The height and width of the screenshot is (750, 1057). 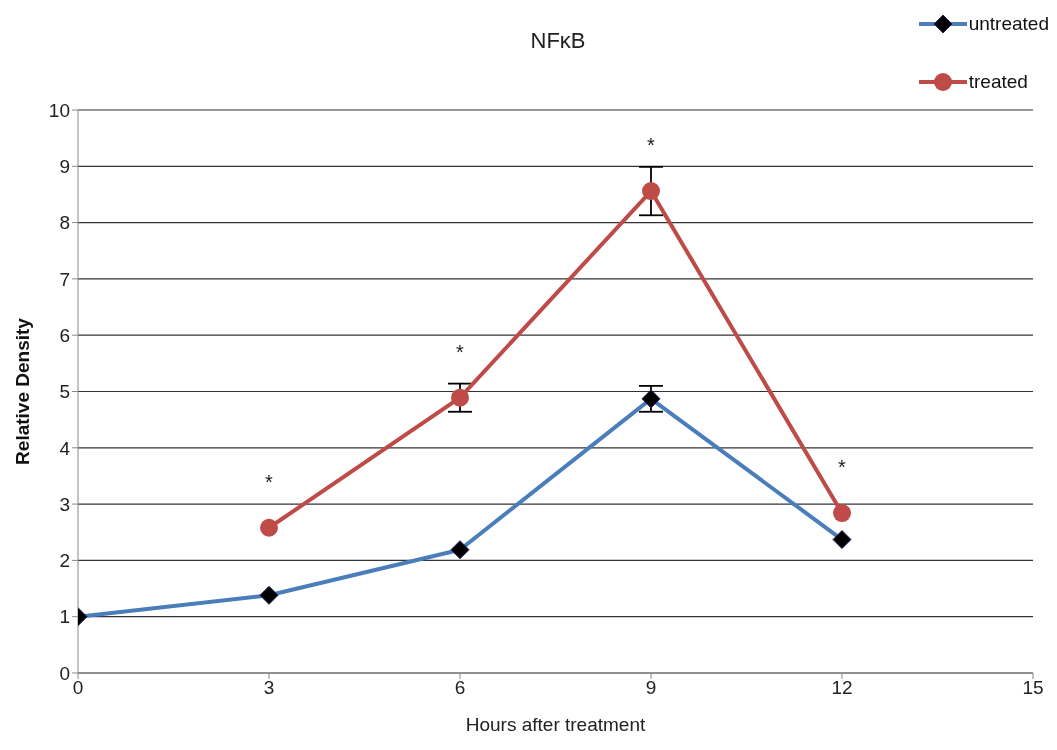 I want to click on y-tick-label: 9, so click(x=64, y=167).